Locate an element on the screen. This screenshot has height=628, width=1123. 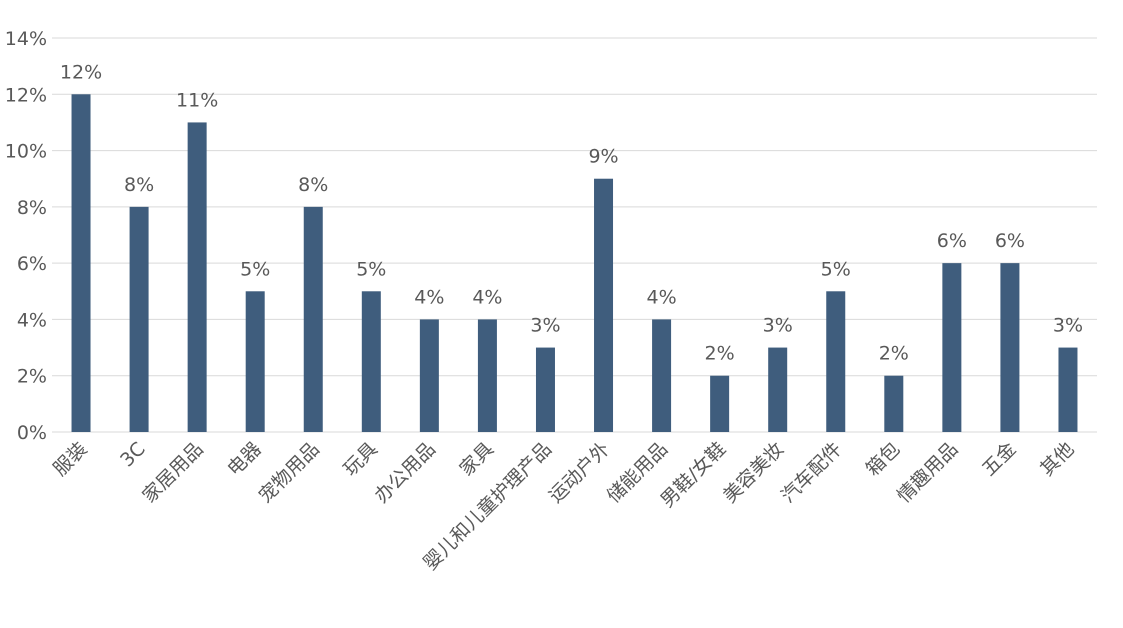
x-tick-label: 其他 is located at coordinates (1057, 459).